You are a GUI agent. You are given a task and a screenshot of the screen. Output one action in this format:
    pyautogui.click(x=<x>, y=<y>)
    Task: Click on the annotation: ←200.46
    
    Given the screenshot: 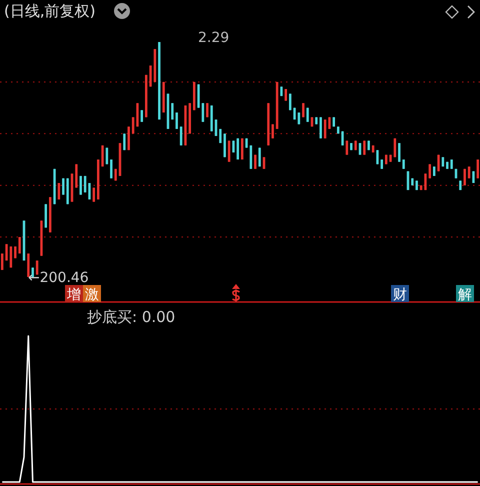 What is the action you would take?
    pyautogui.click(x=58, y=278)
    